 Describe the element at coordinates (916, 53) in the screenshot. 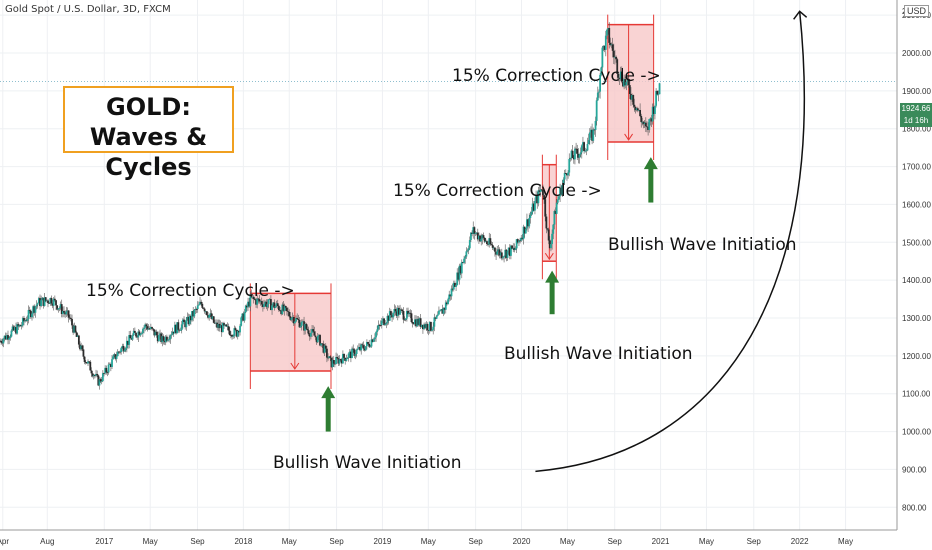

I see `y-tick-label: 2000.00` at that location.